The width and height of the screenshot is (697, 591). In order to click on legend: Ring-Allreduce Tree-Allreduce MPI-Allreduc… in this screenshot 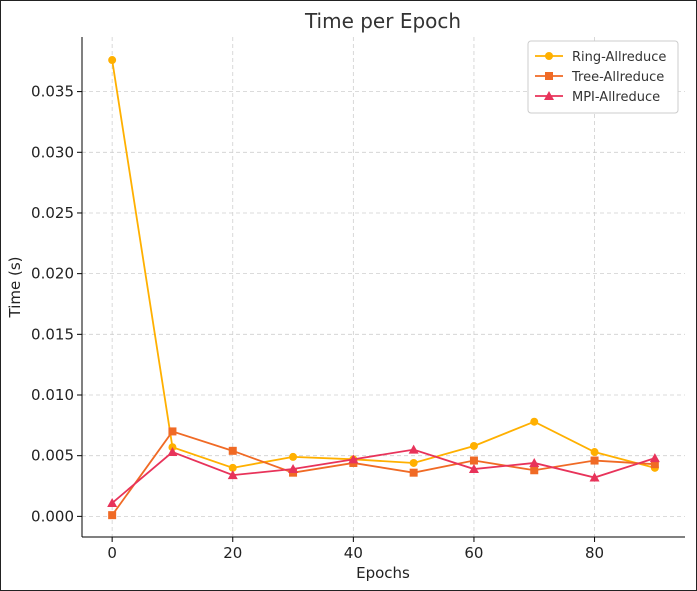, I will do `click(603, 77)`.